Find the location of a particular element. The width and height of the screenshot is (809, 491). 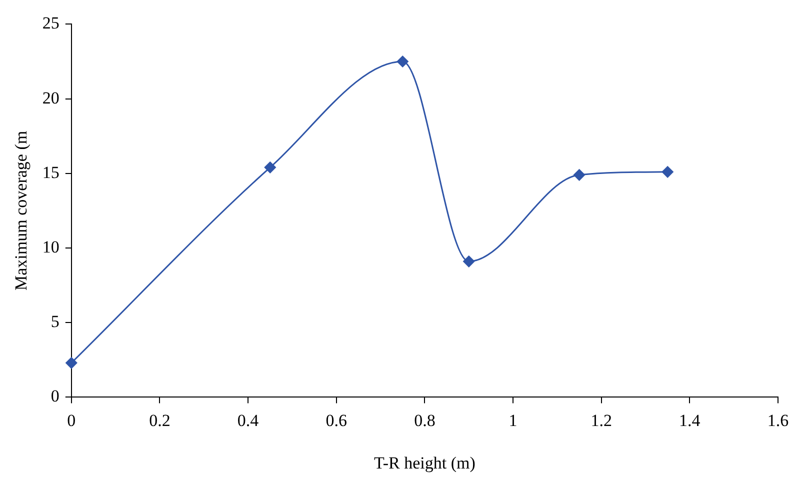

x-tick-label: 0.8 is located at coordinates (425, 420).